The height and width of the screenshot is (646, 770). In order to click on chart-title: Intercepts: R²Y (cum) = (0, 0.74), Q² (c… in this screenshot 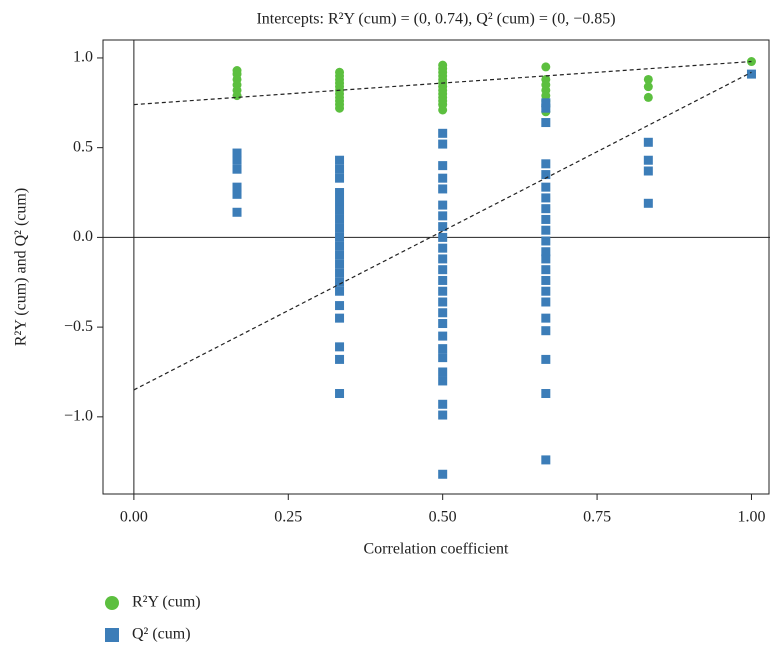, I will do `click(435, 19)`.